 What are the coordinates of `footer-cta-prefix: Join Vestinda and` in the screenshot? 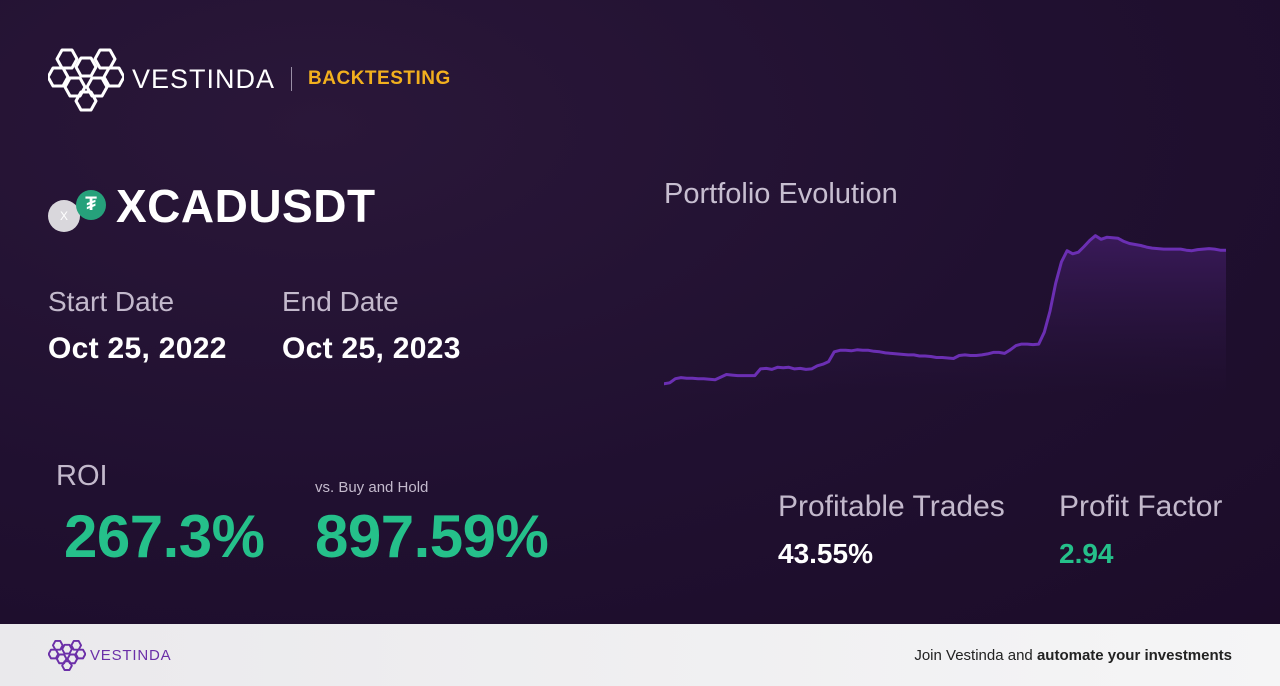 It's located at (975, 655).